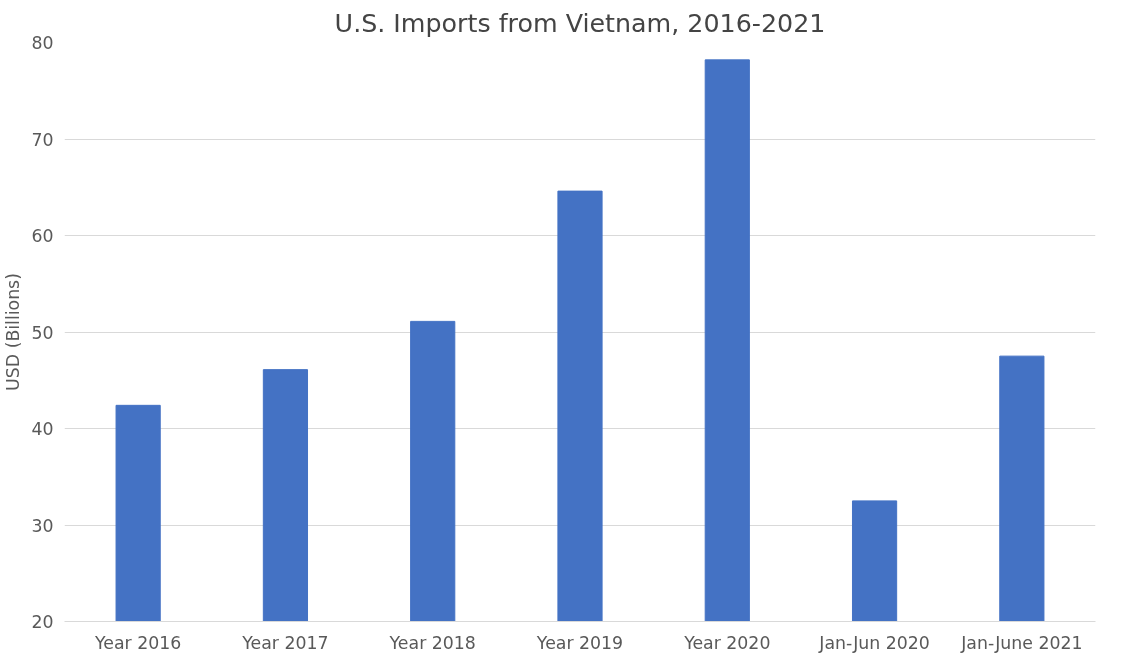  Describe the element at coordinates (138, 642) in the screenshot. I see `x-tick-label: Year 2016` at that location.